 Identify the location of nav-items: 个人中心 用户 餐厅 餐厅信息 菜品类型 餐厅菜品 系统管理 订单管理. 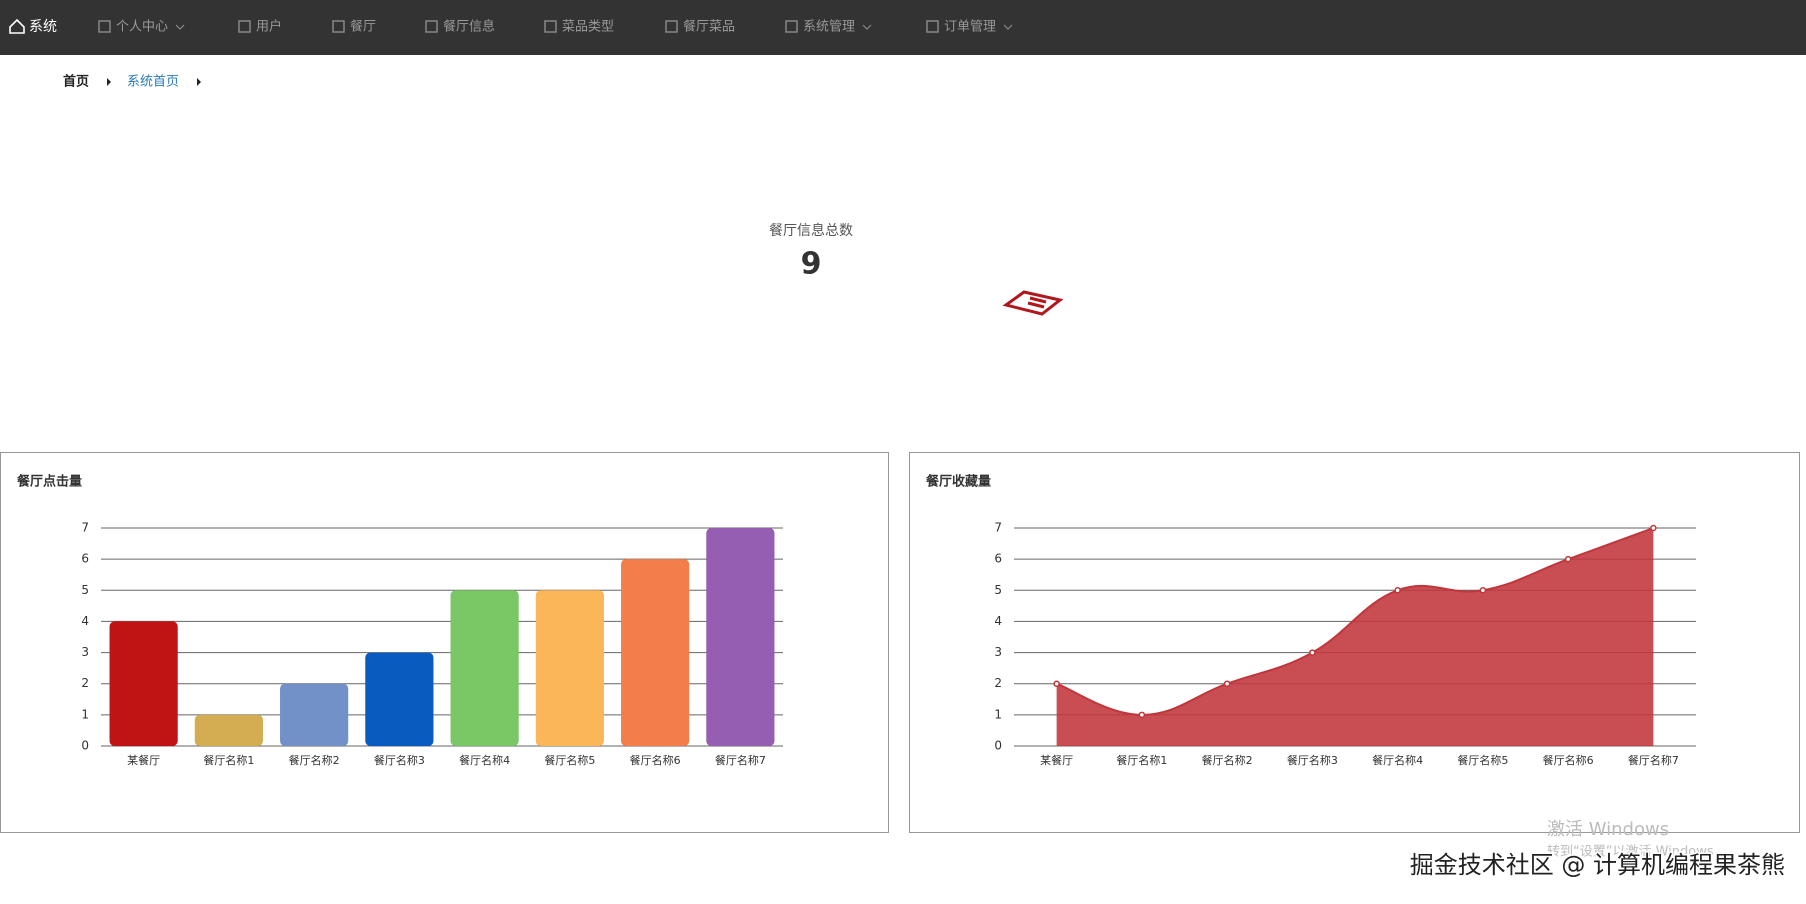
(555, 27).